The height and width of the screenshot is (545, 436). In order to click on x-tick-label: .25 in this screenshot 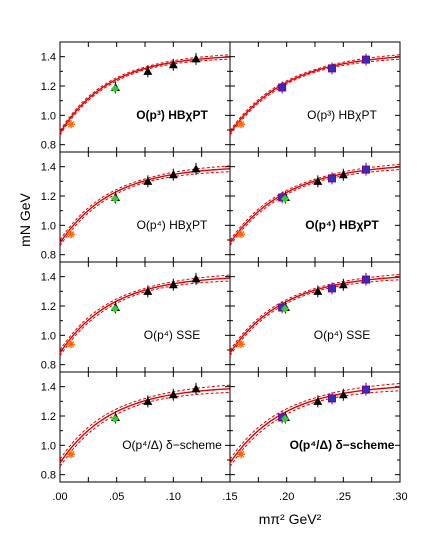, I will do `click(343, 497)`.